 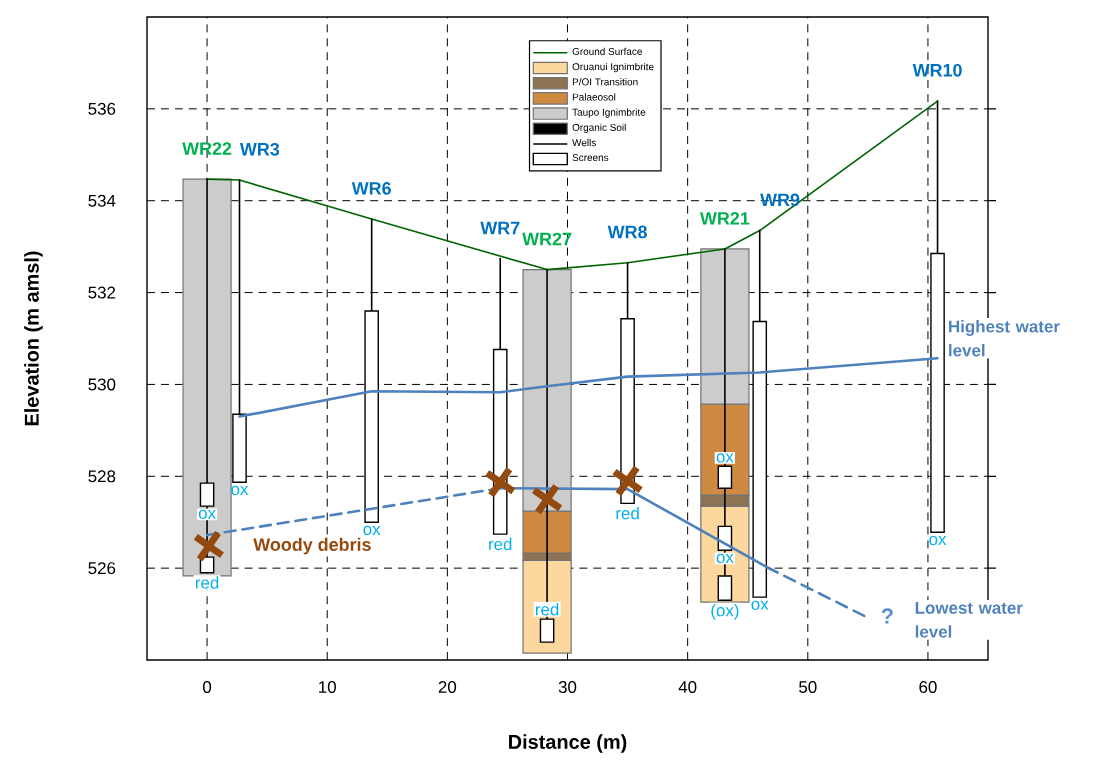 What do you see at coordinates (207, 148) in the screenshot?
I see `annotation: WR22` at bounding box center [207, 148].